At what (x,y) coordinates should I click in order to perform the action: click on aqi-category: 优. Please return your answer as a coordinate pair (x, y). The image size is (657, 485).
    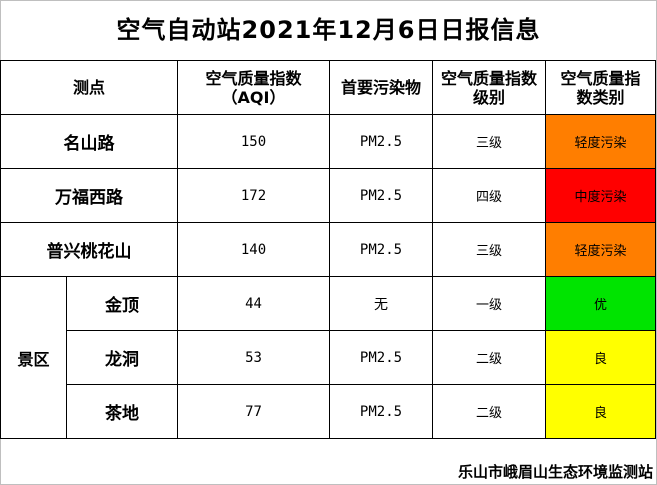
    Looking at the image, I should click on (600, 303).